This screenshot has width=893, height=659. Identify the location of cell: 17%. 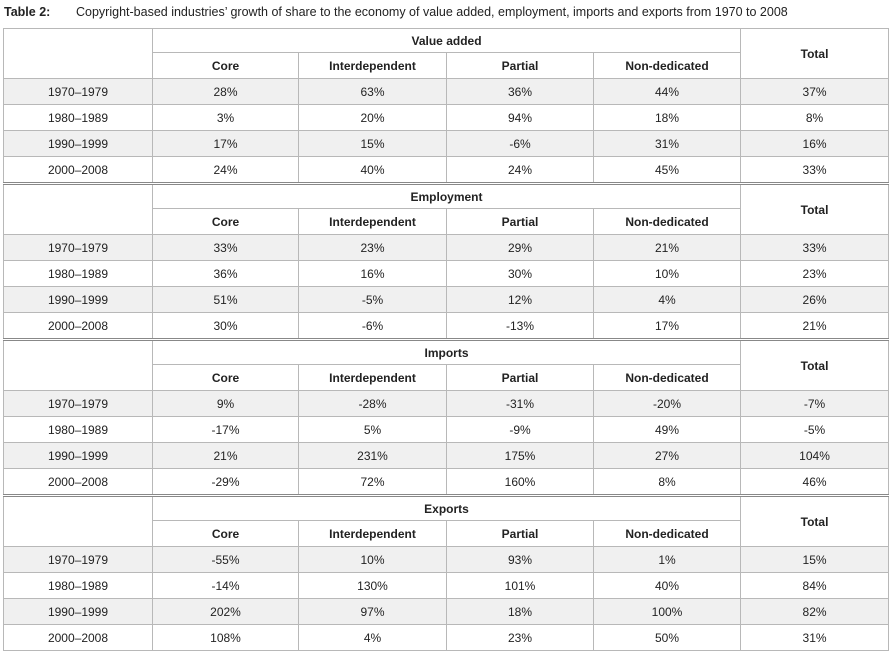
(667, 326).